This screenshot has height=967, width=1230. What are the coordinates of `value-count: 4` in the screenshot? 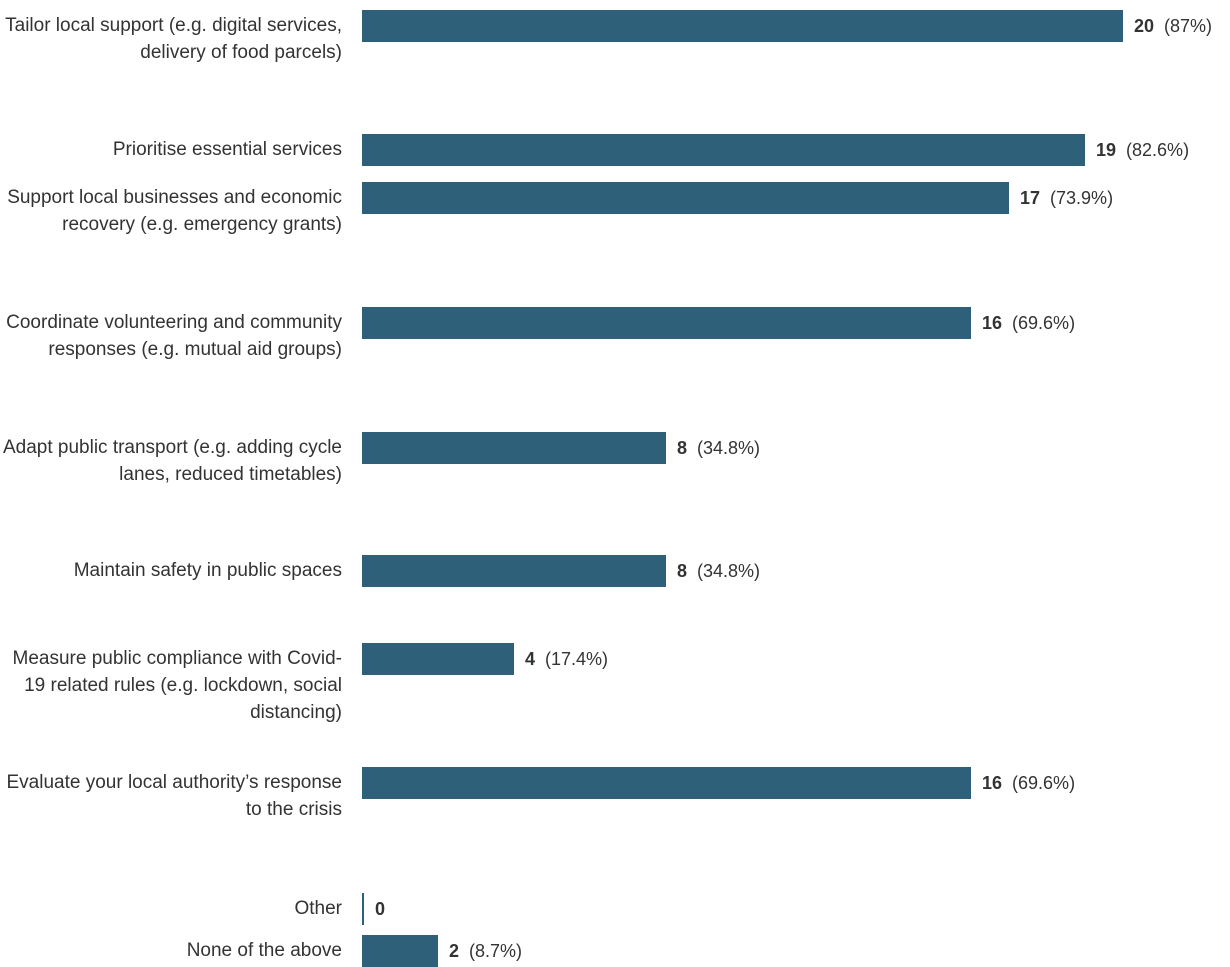 It's located at (530, 659).